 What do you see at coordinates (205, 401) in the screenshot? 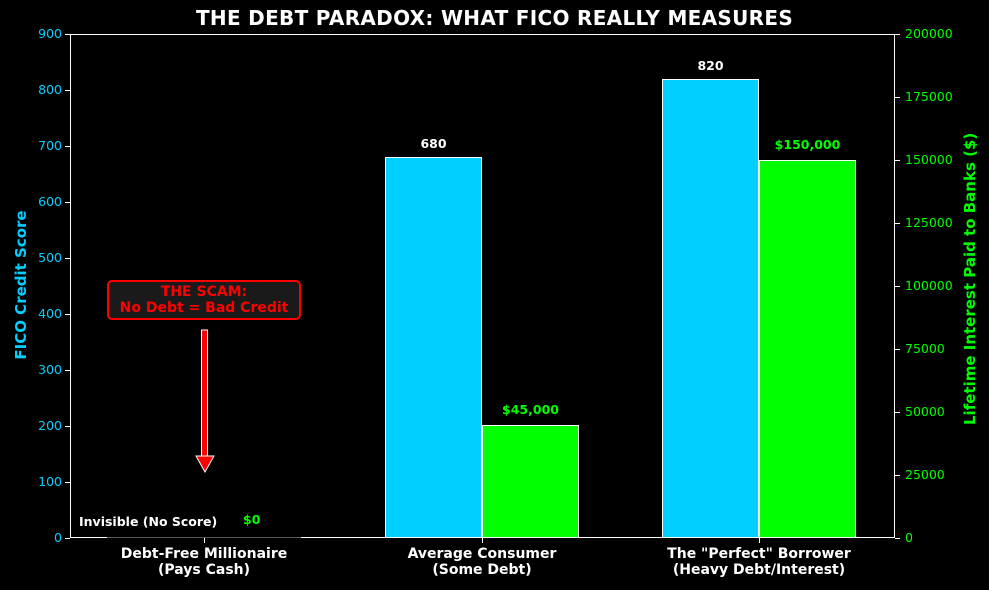
I see `arrow-down-icon` at bounding box center [205, 401].